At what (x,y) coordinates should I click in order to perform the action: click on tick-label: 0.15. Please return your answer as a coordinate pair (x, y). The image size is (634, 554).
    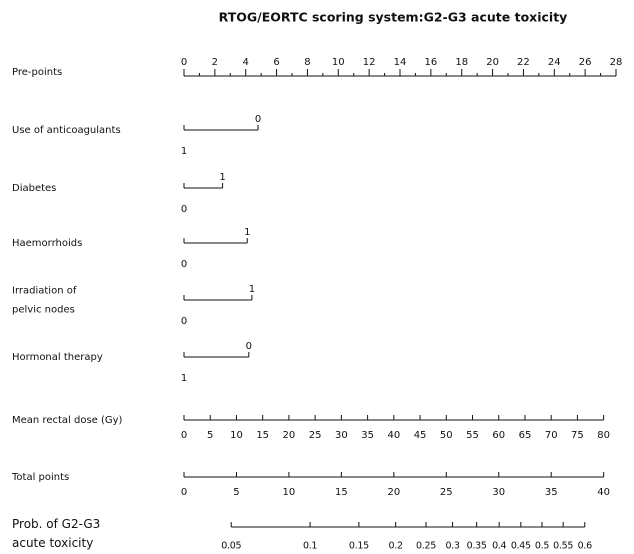
    Looking at the image, I should click on (359, 546).